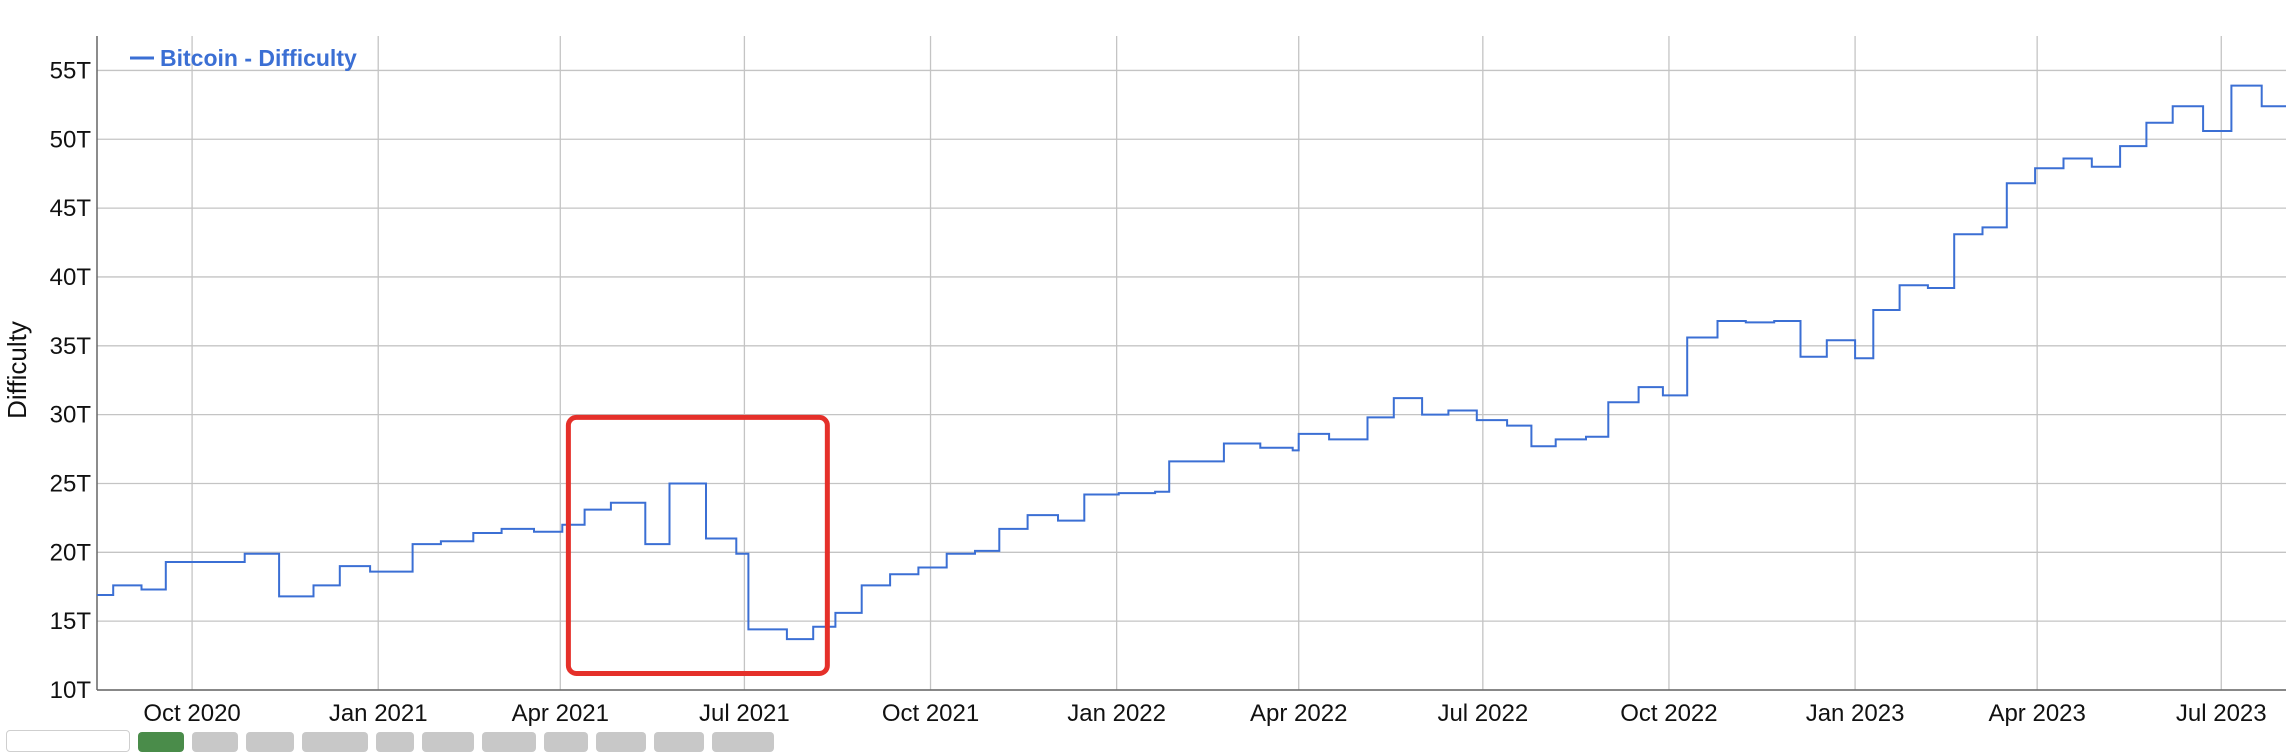 This screenshot has height=752, width=2290. Describe the element at coordinates (71, 208) in the screenshot. I see `y-tick-label: 45T` at that location.